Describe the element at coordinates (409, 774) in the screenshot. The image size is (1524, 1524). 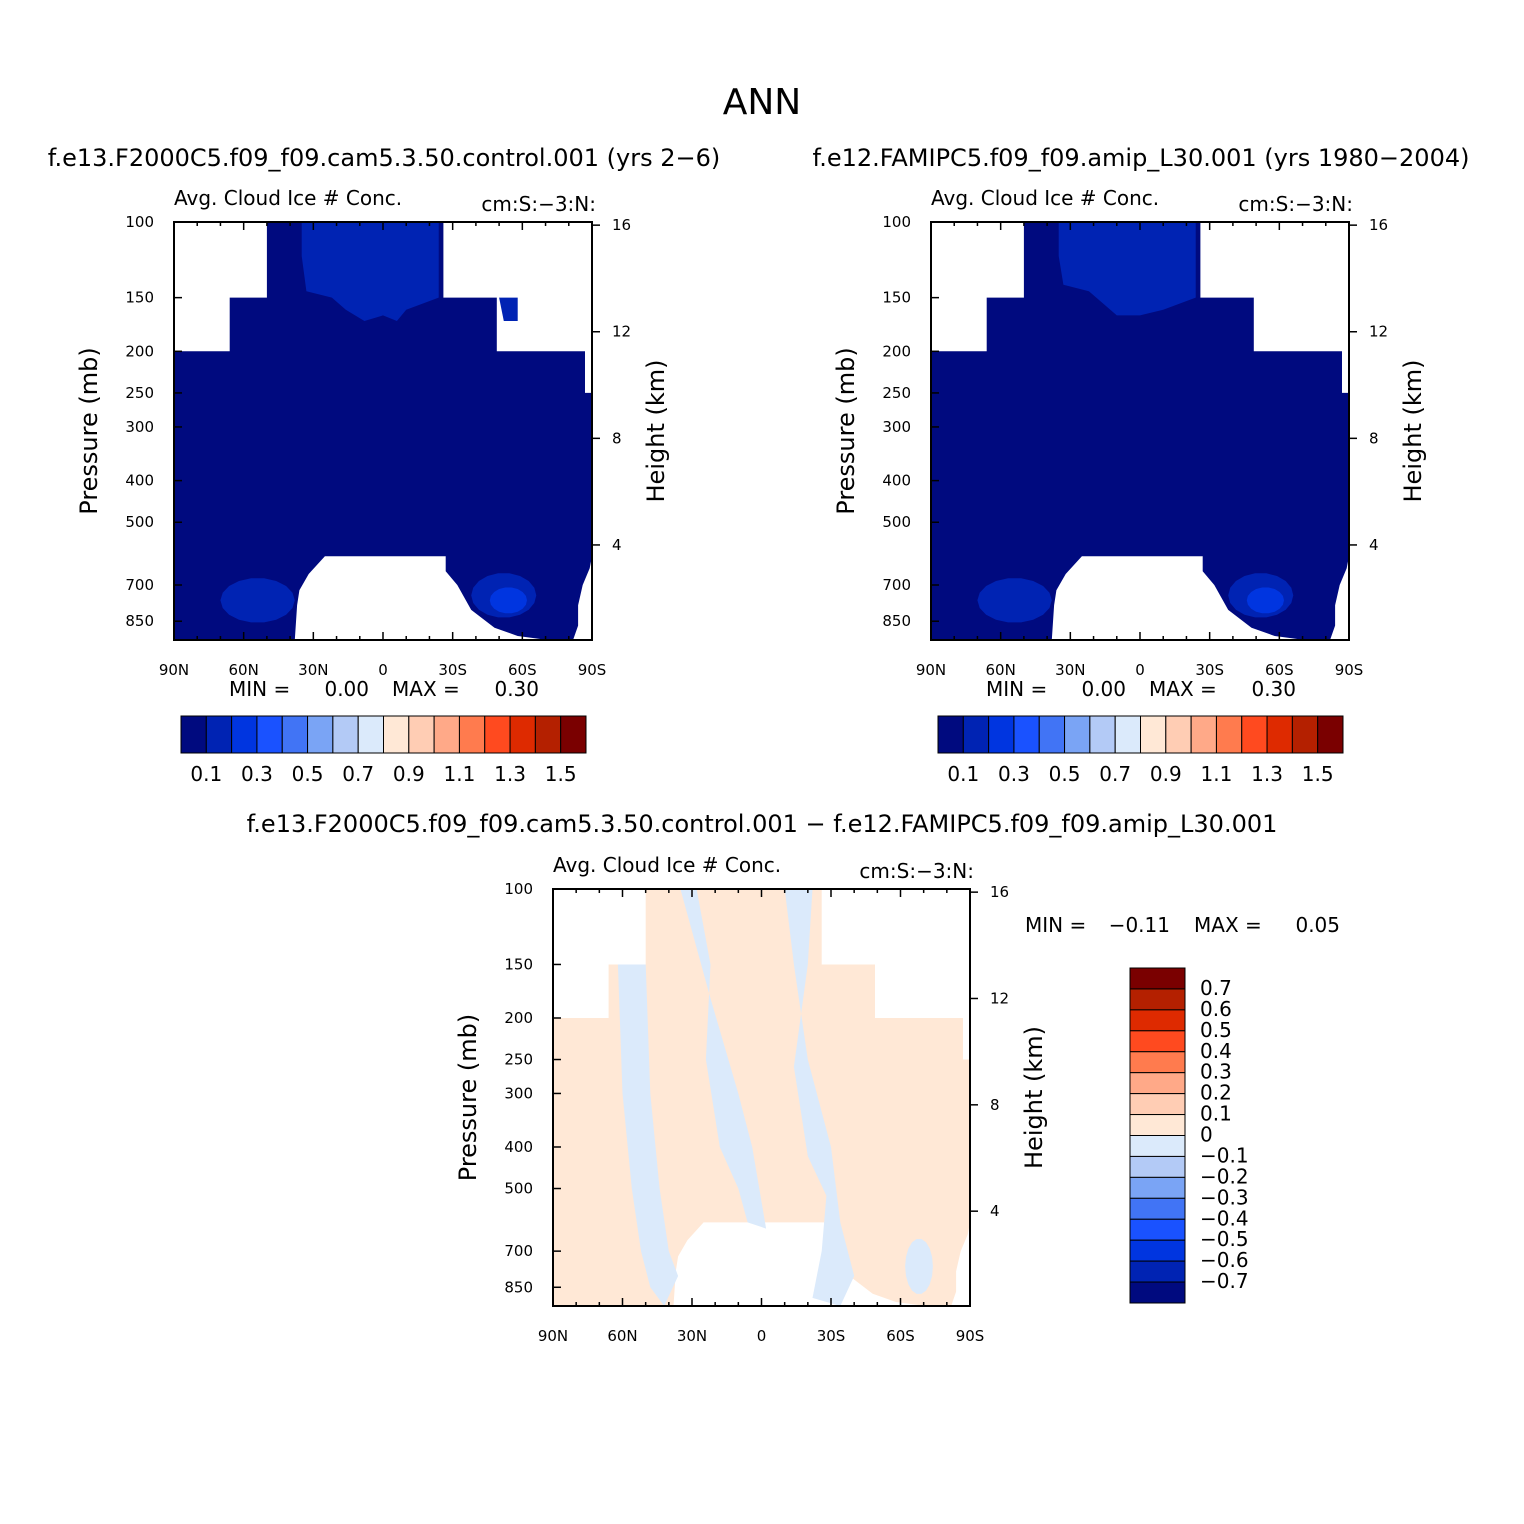
I see `colorbar-label: 0.9` at that location.